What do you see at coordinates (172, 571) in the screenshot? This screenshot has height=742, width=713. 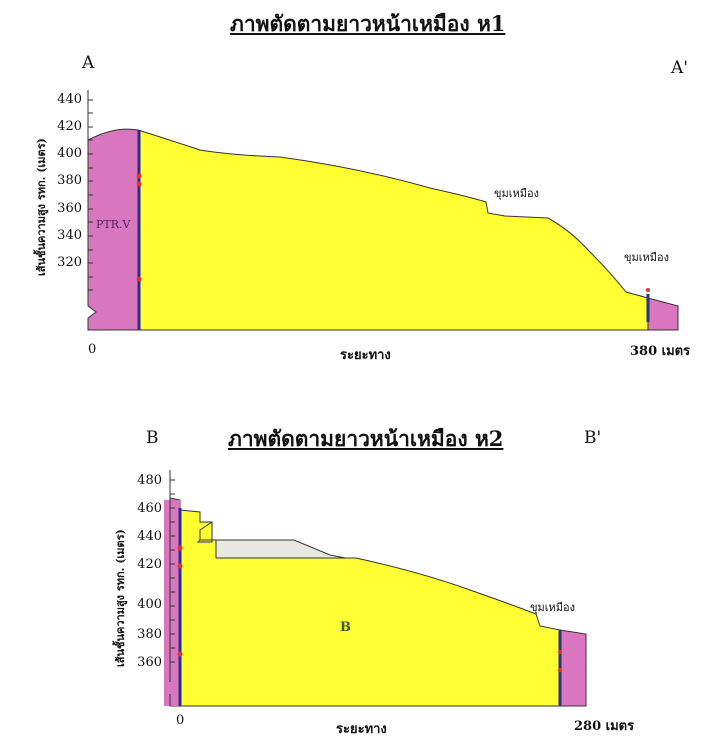 I see `profile2-y-ticks` at bounding box center [172, 571].